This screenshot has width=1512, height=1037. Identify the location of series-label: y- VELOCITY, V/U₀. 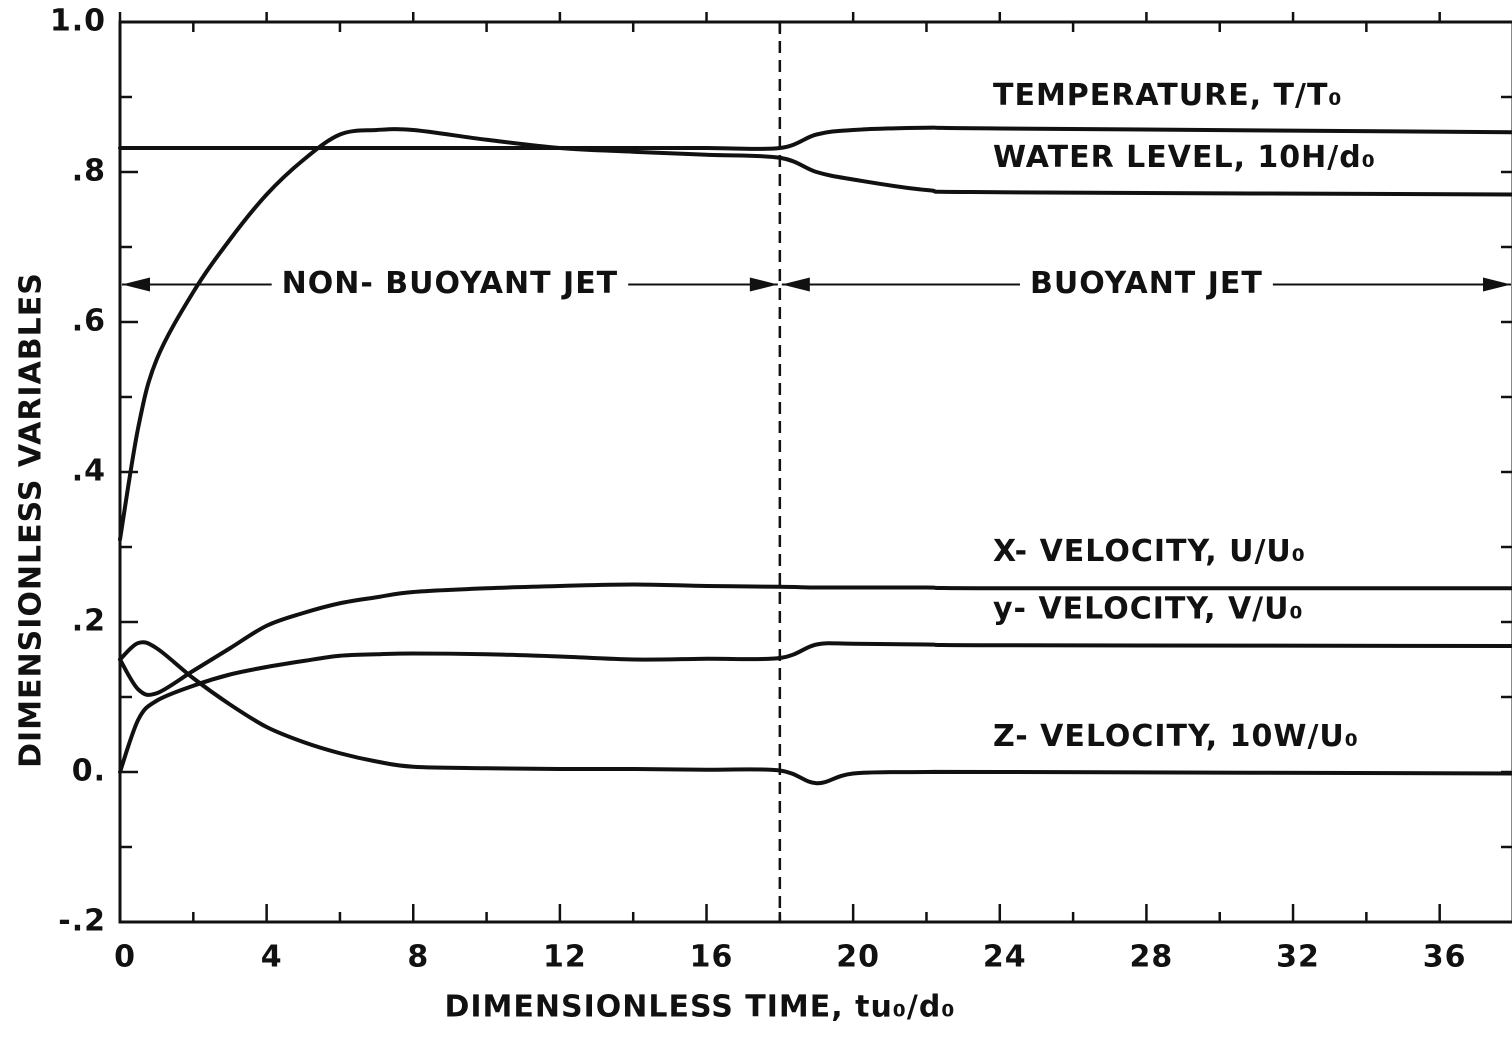
(1148, 609).